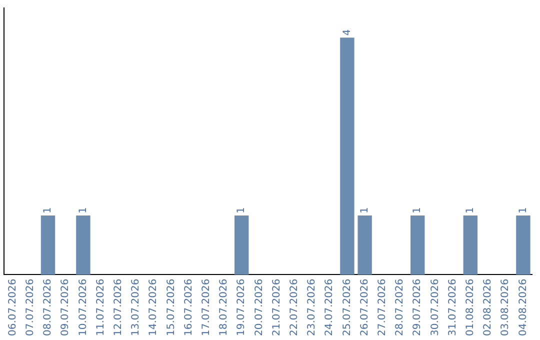 This screenshot has height=340, width=540. What do you see at coordinates (347, 307) in the screenshot?
I see `x-tick-label: 25.07.2026` at bounding box center [347, 307].